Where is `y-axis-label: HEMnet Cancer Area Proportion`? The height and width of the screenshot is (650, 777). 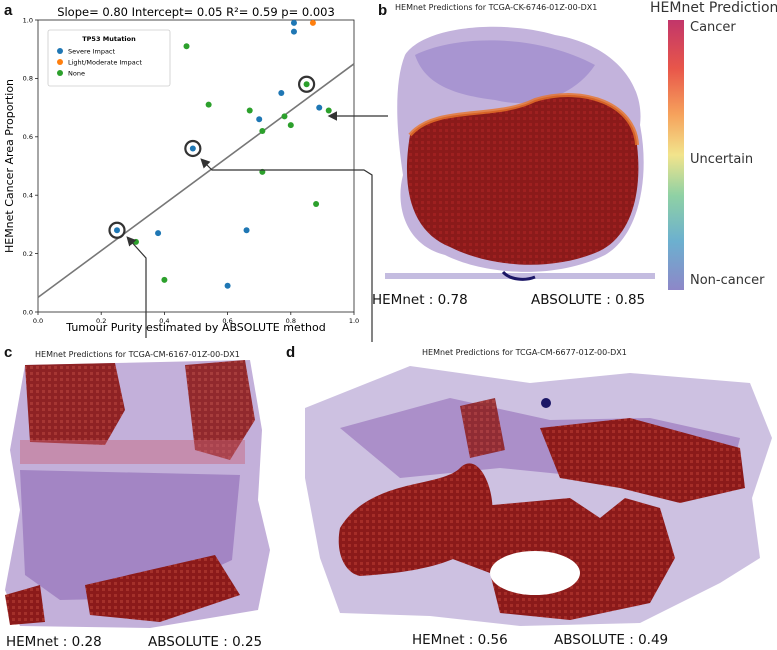 y-axis-label: HEMnet Cancer Area Proportion is located at coordinates (9, 166).